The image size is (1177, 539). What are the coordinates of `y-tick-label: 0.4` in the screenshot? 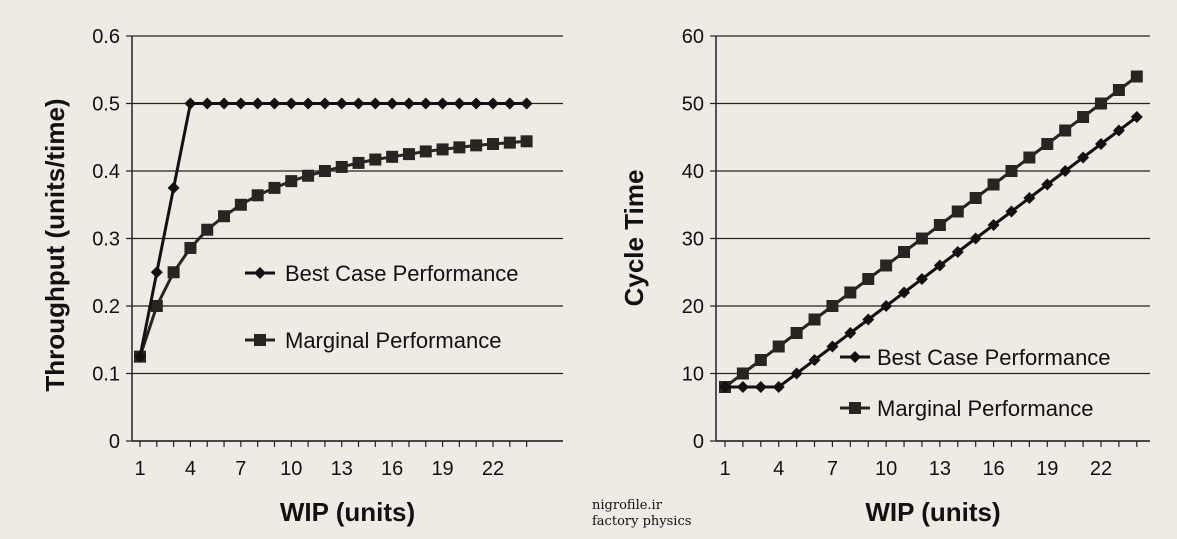 It's located at (106, 172).